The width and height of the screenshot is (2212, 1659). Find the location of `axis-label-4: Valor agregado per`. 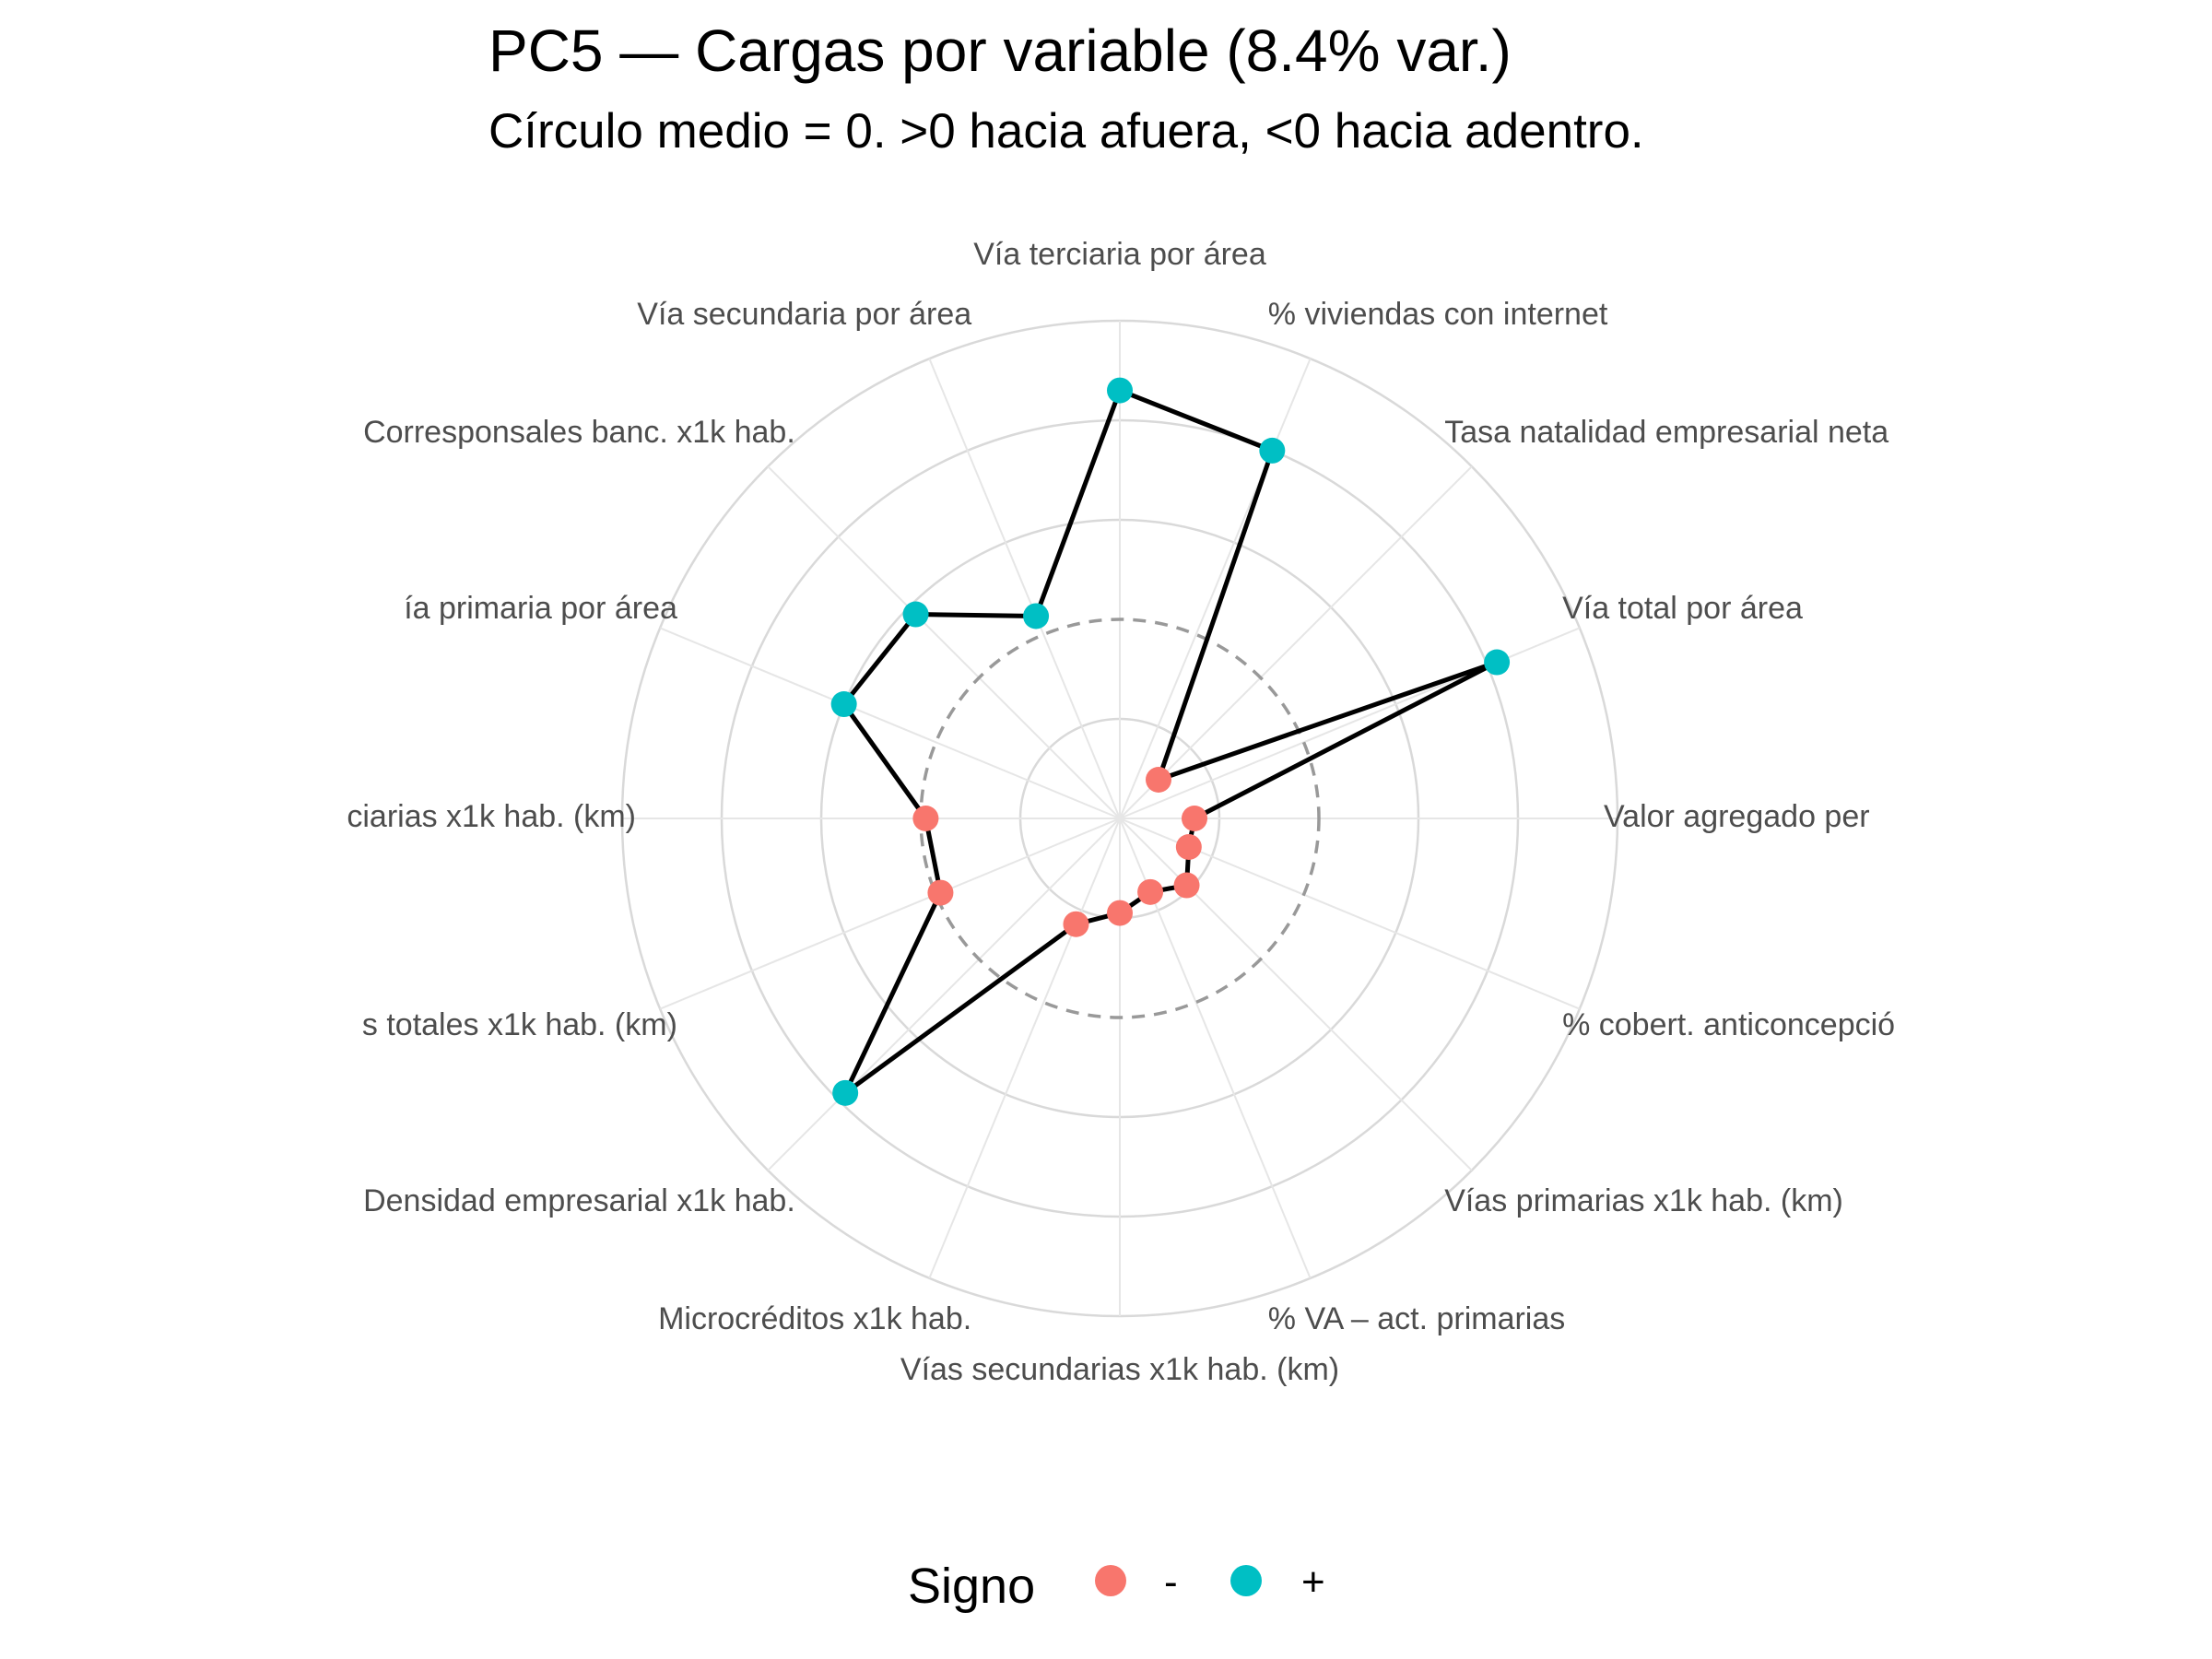

axis-label-4: Valor agregado per is located at coordinates (1737, 816).